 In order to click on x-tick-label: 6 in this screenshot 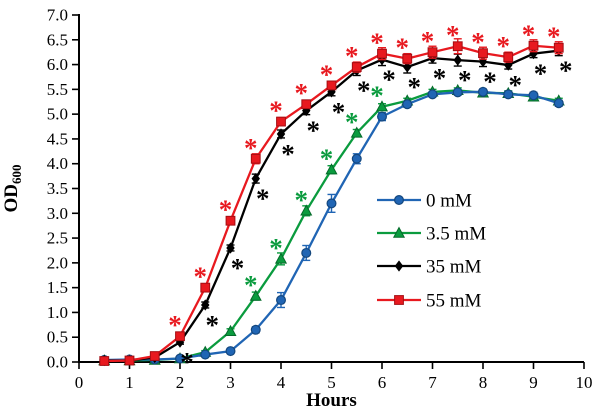, I will do `click(382, 382)`.